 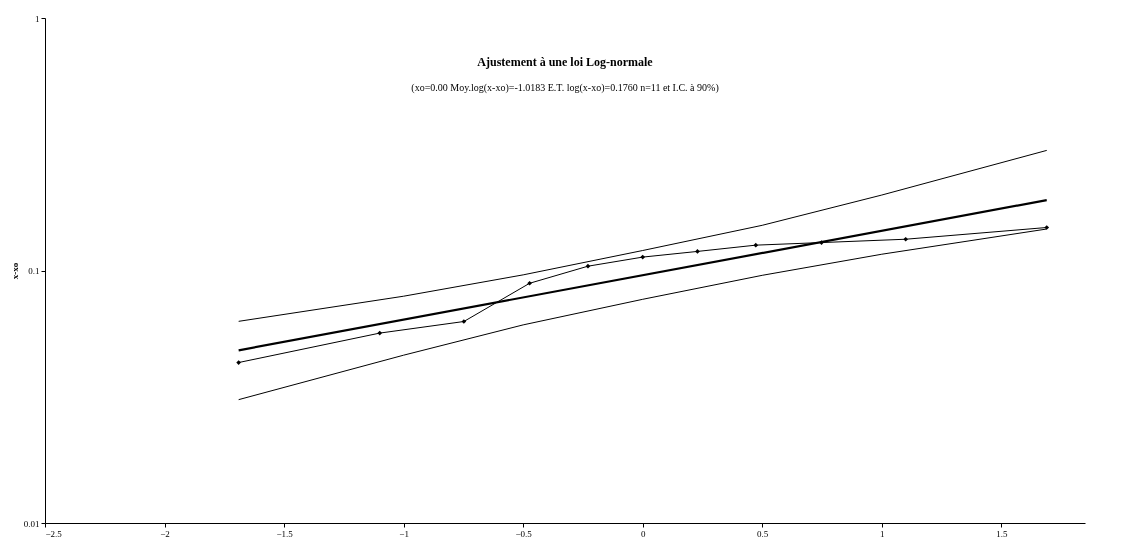 What do you see at coordinates (643, 533) in the screenshot?
I see `x-tick-label: 0` at bounding box center [643, 533].